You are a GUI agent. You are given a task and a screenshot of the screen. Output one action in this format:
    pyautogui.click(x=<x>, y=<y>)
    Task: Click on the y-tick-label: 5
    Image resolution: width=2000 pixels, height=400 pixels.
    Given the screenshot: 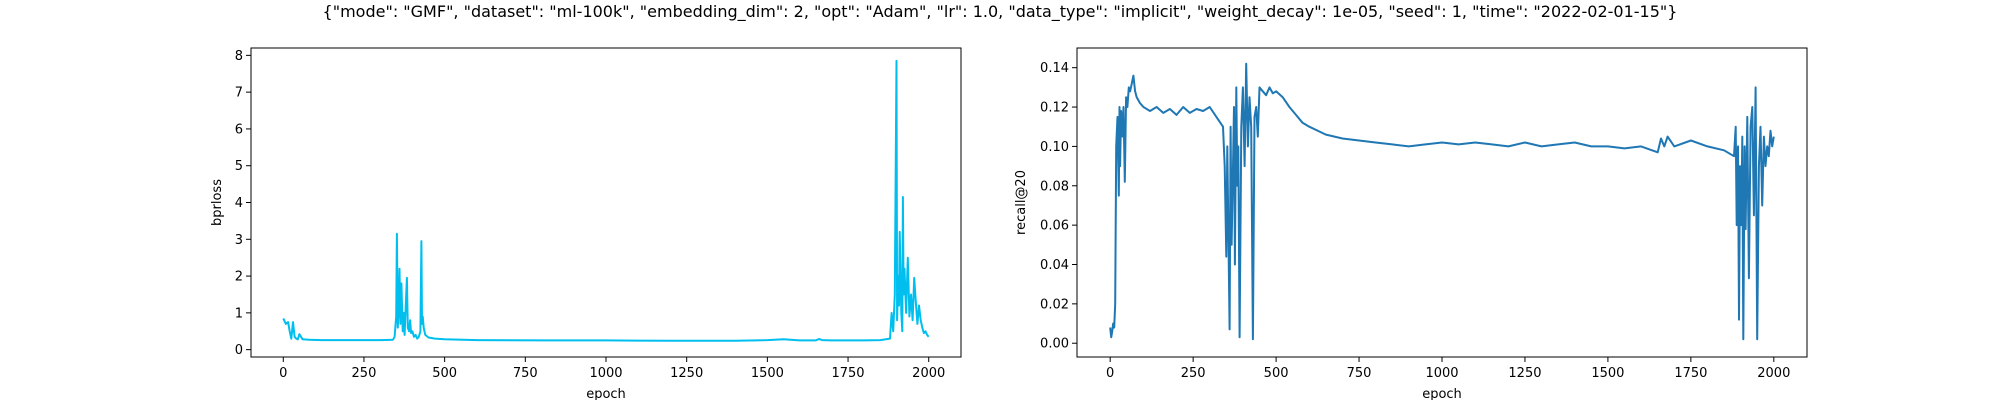 What is the action you would take?
    pyautogui.click(x=239, y=166)
    